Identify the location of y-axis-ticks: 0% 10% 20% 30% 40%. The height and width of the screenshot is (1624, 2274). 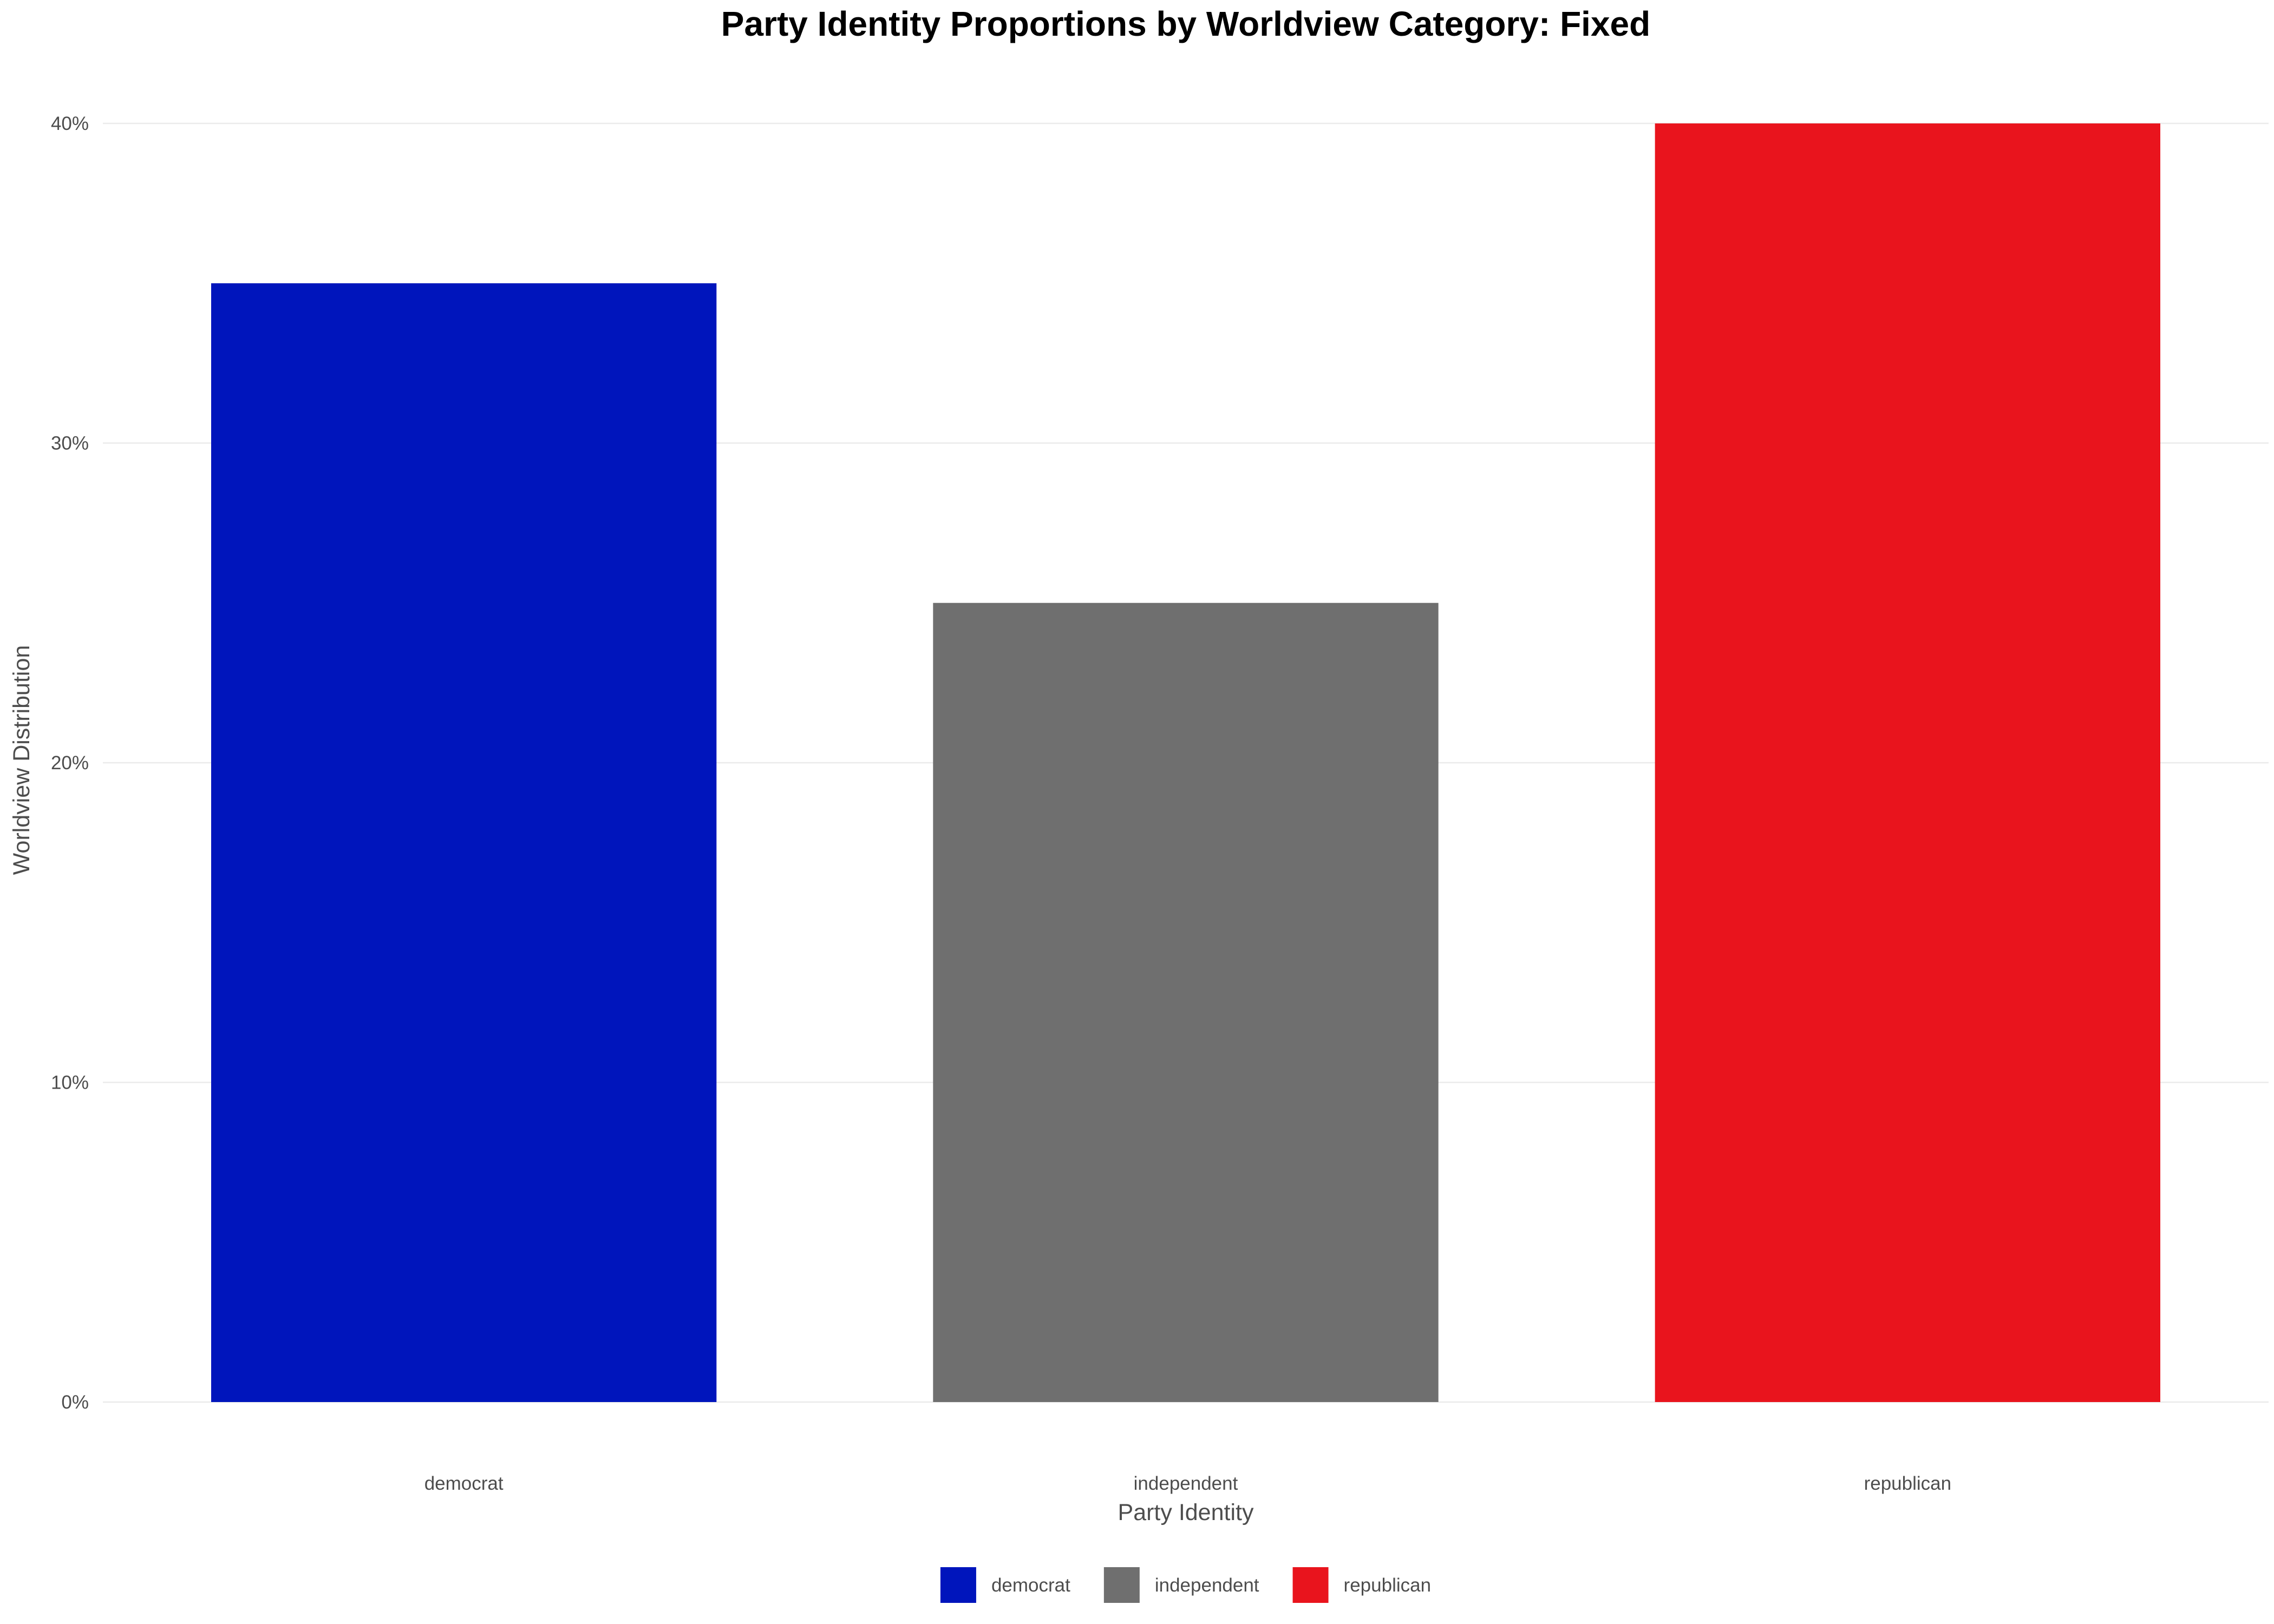
(70, 763).